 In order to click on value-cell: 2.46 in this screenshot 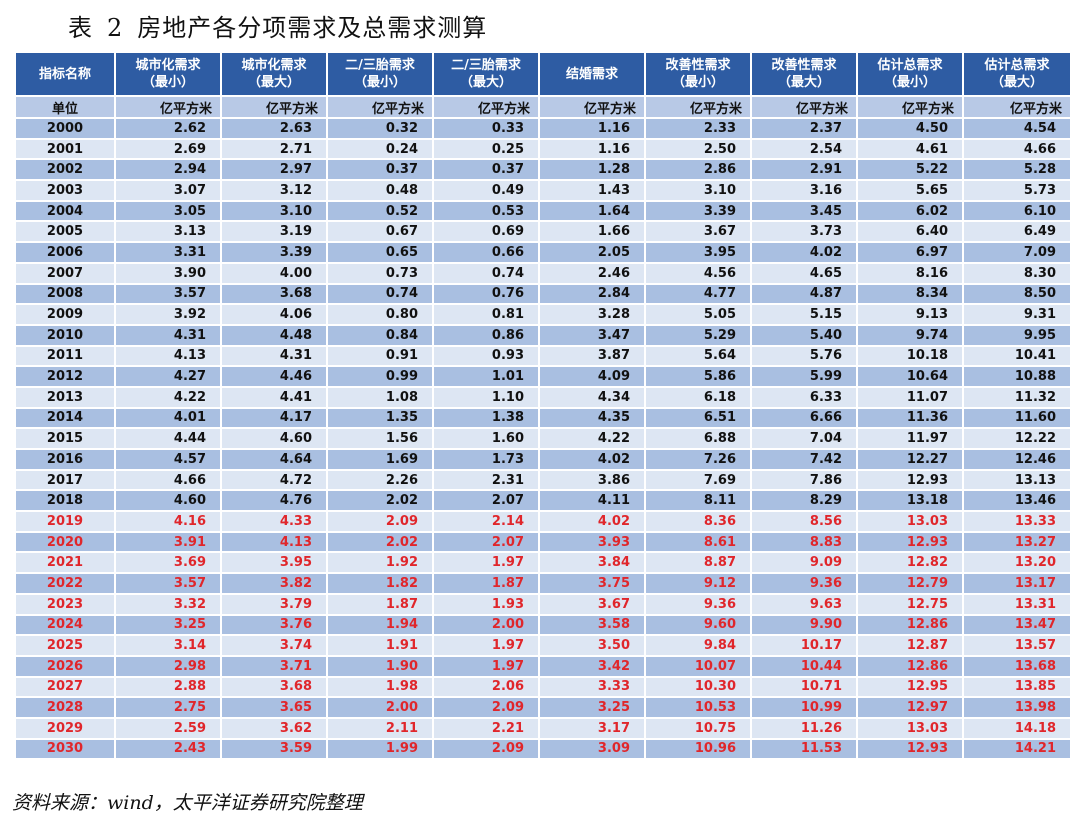, I will do `click(593, 274)`.